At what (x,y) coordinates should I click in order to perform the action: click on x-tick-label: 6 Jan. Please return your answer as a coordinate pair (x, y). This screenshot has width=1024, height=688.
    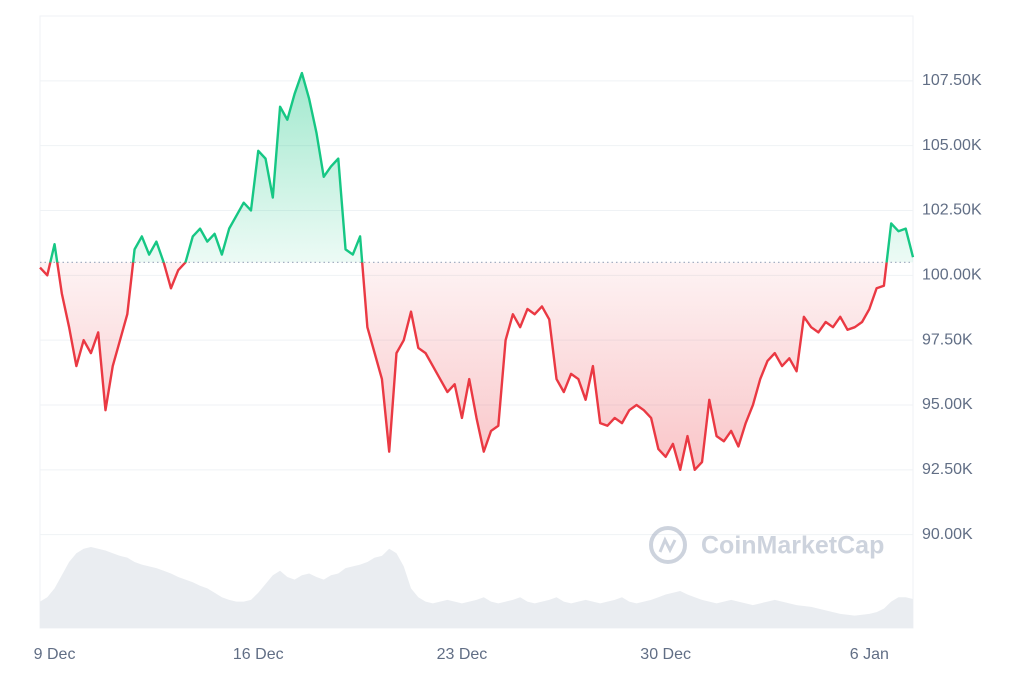
    Looking at the image, I should click on (869, 654).